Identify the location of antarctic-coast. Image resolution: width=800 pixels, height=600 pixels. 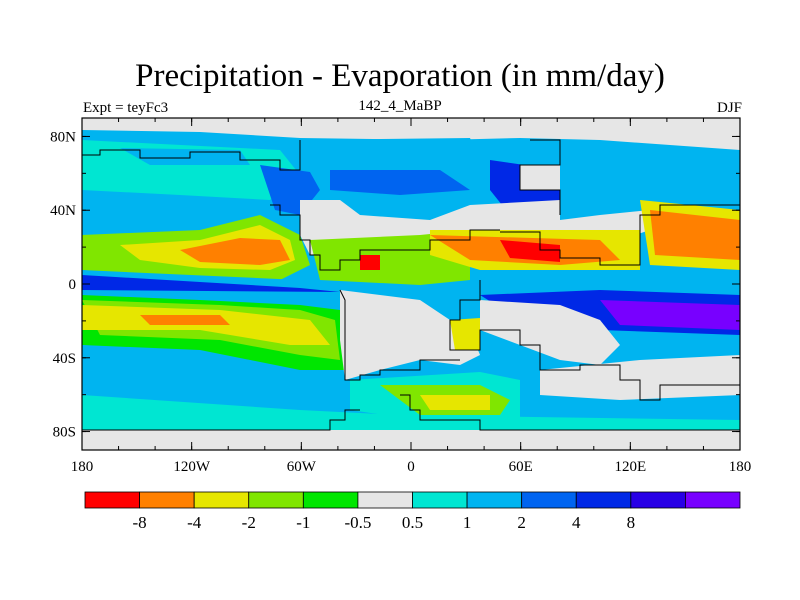
(640, 377).